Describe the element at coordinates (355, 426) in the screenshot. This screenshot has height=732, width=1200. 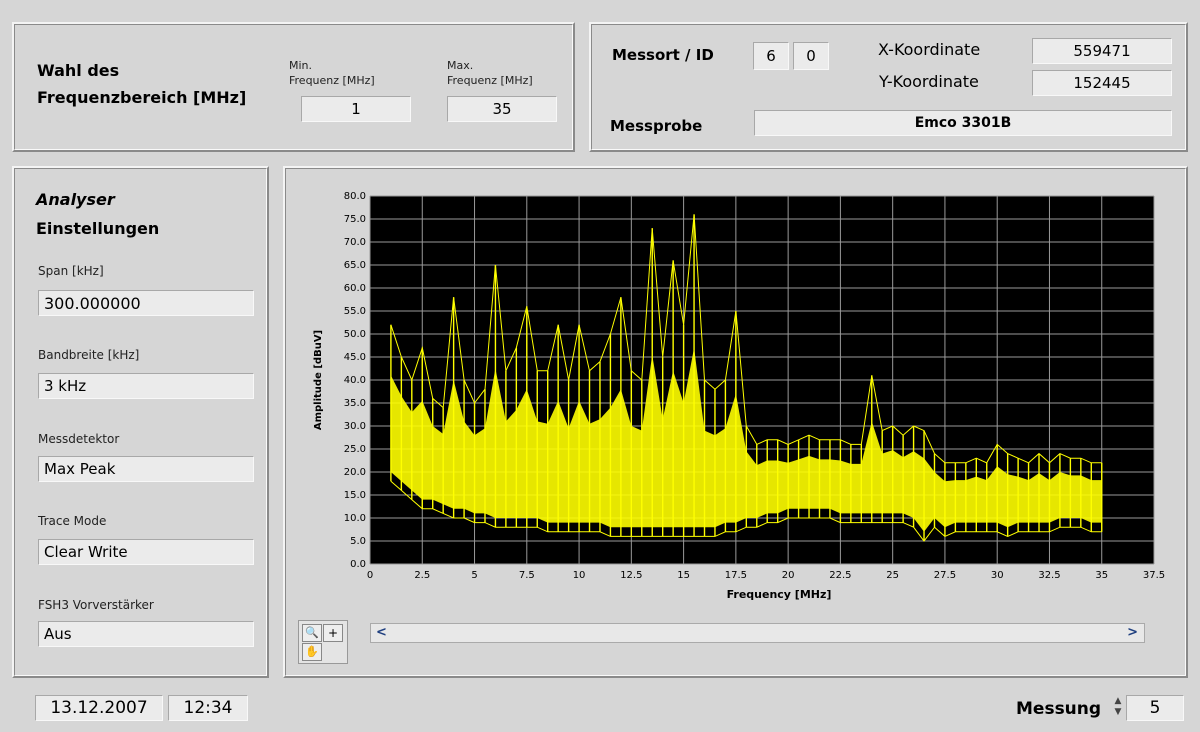
I see `y-tick-label: 30.0` at that location.